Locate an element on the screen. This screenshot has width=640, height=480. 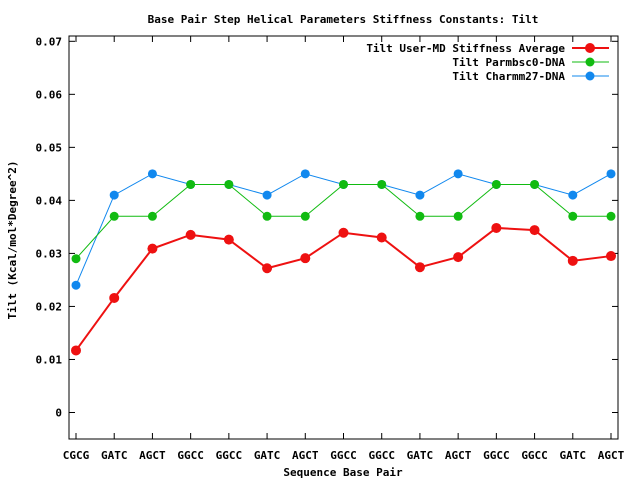
legend-label: Tilt Parmbsc0-DNA is located at coordinates (508, 62).